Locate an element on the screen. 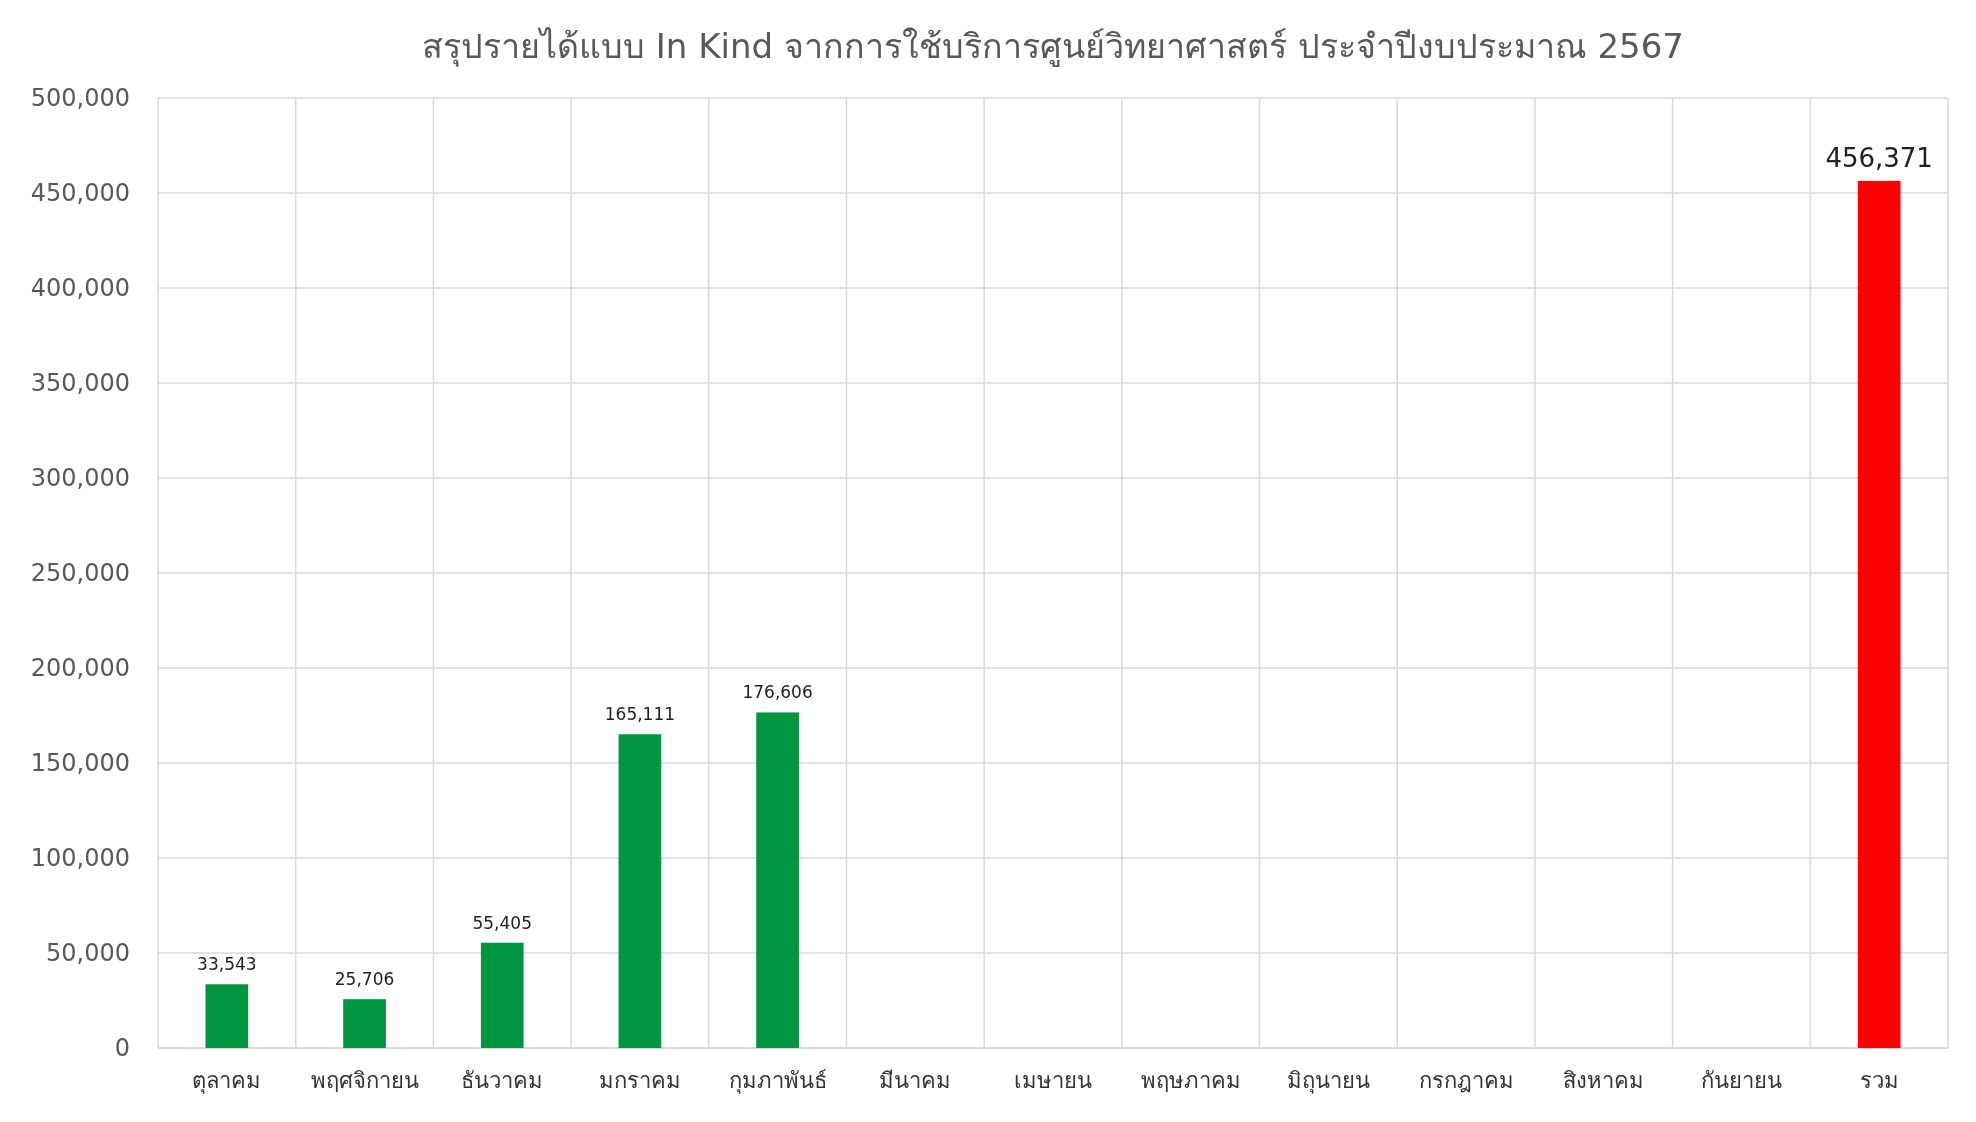  y-tick-label: 300,000 is located at coordinates (80, 478).